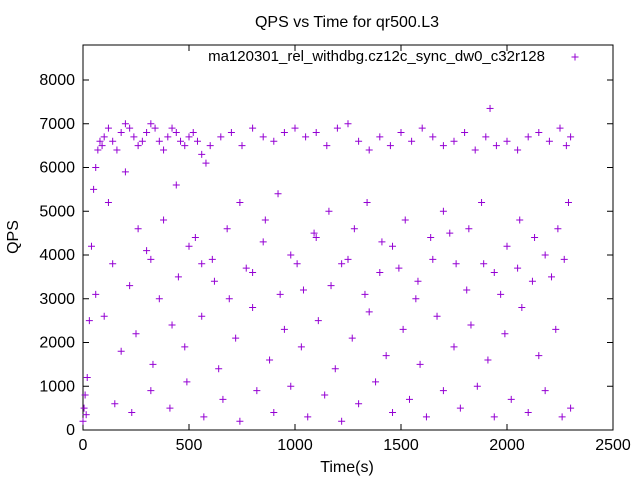  Describe the element at coordinates (575, 57) in the screenshot. I see `legend-marker-symbol` at that location.